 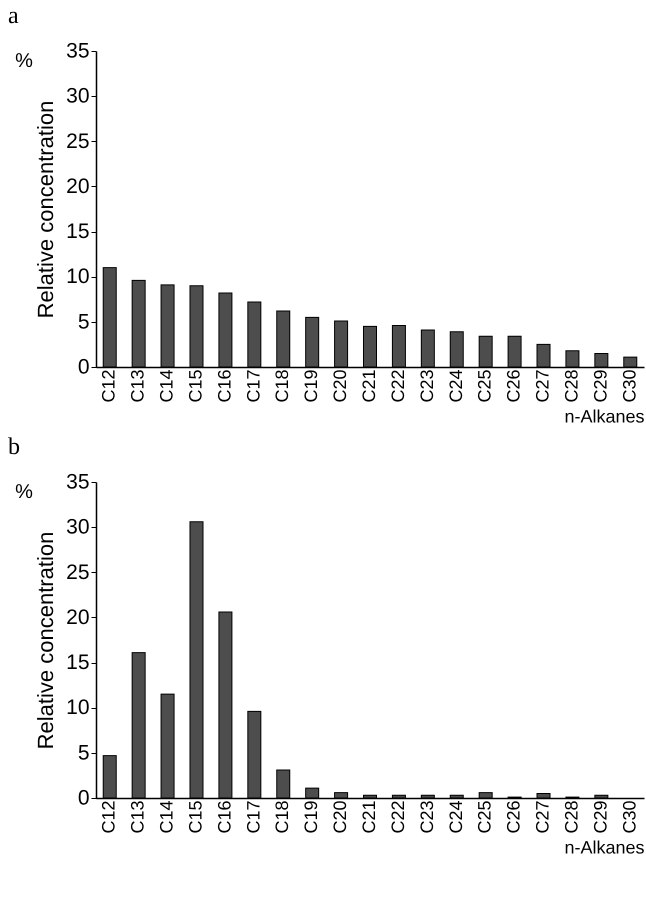 I want to click on chart-title: a, so click(x=13, y=16).